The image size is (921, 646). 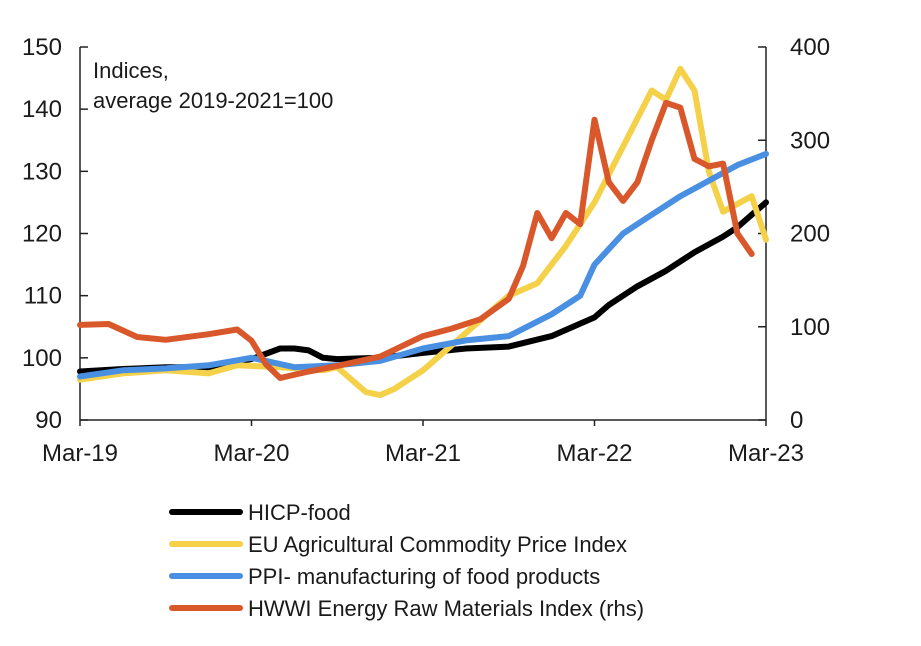 I want to click on legend-label: HWWI Energy Raw Materials Index (rhs), so click(x=446, y=608).